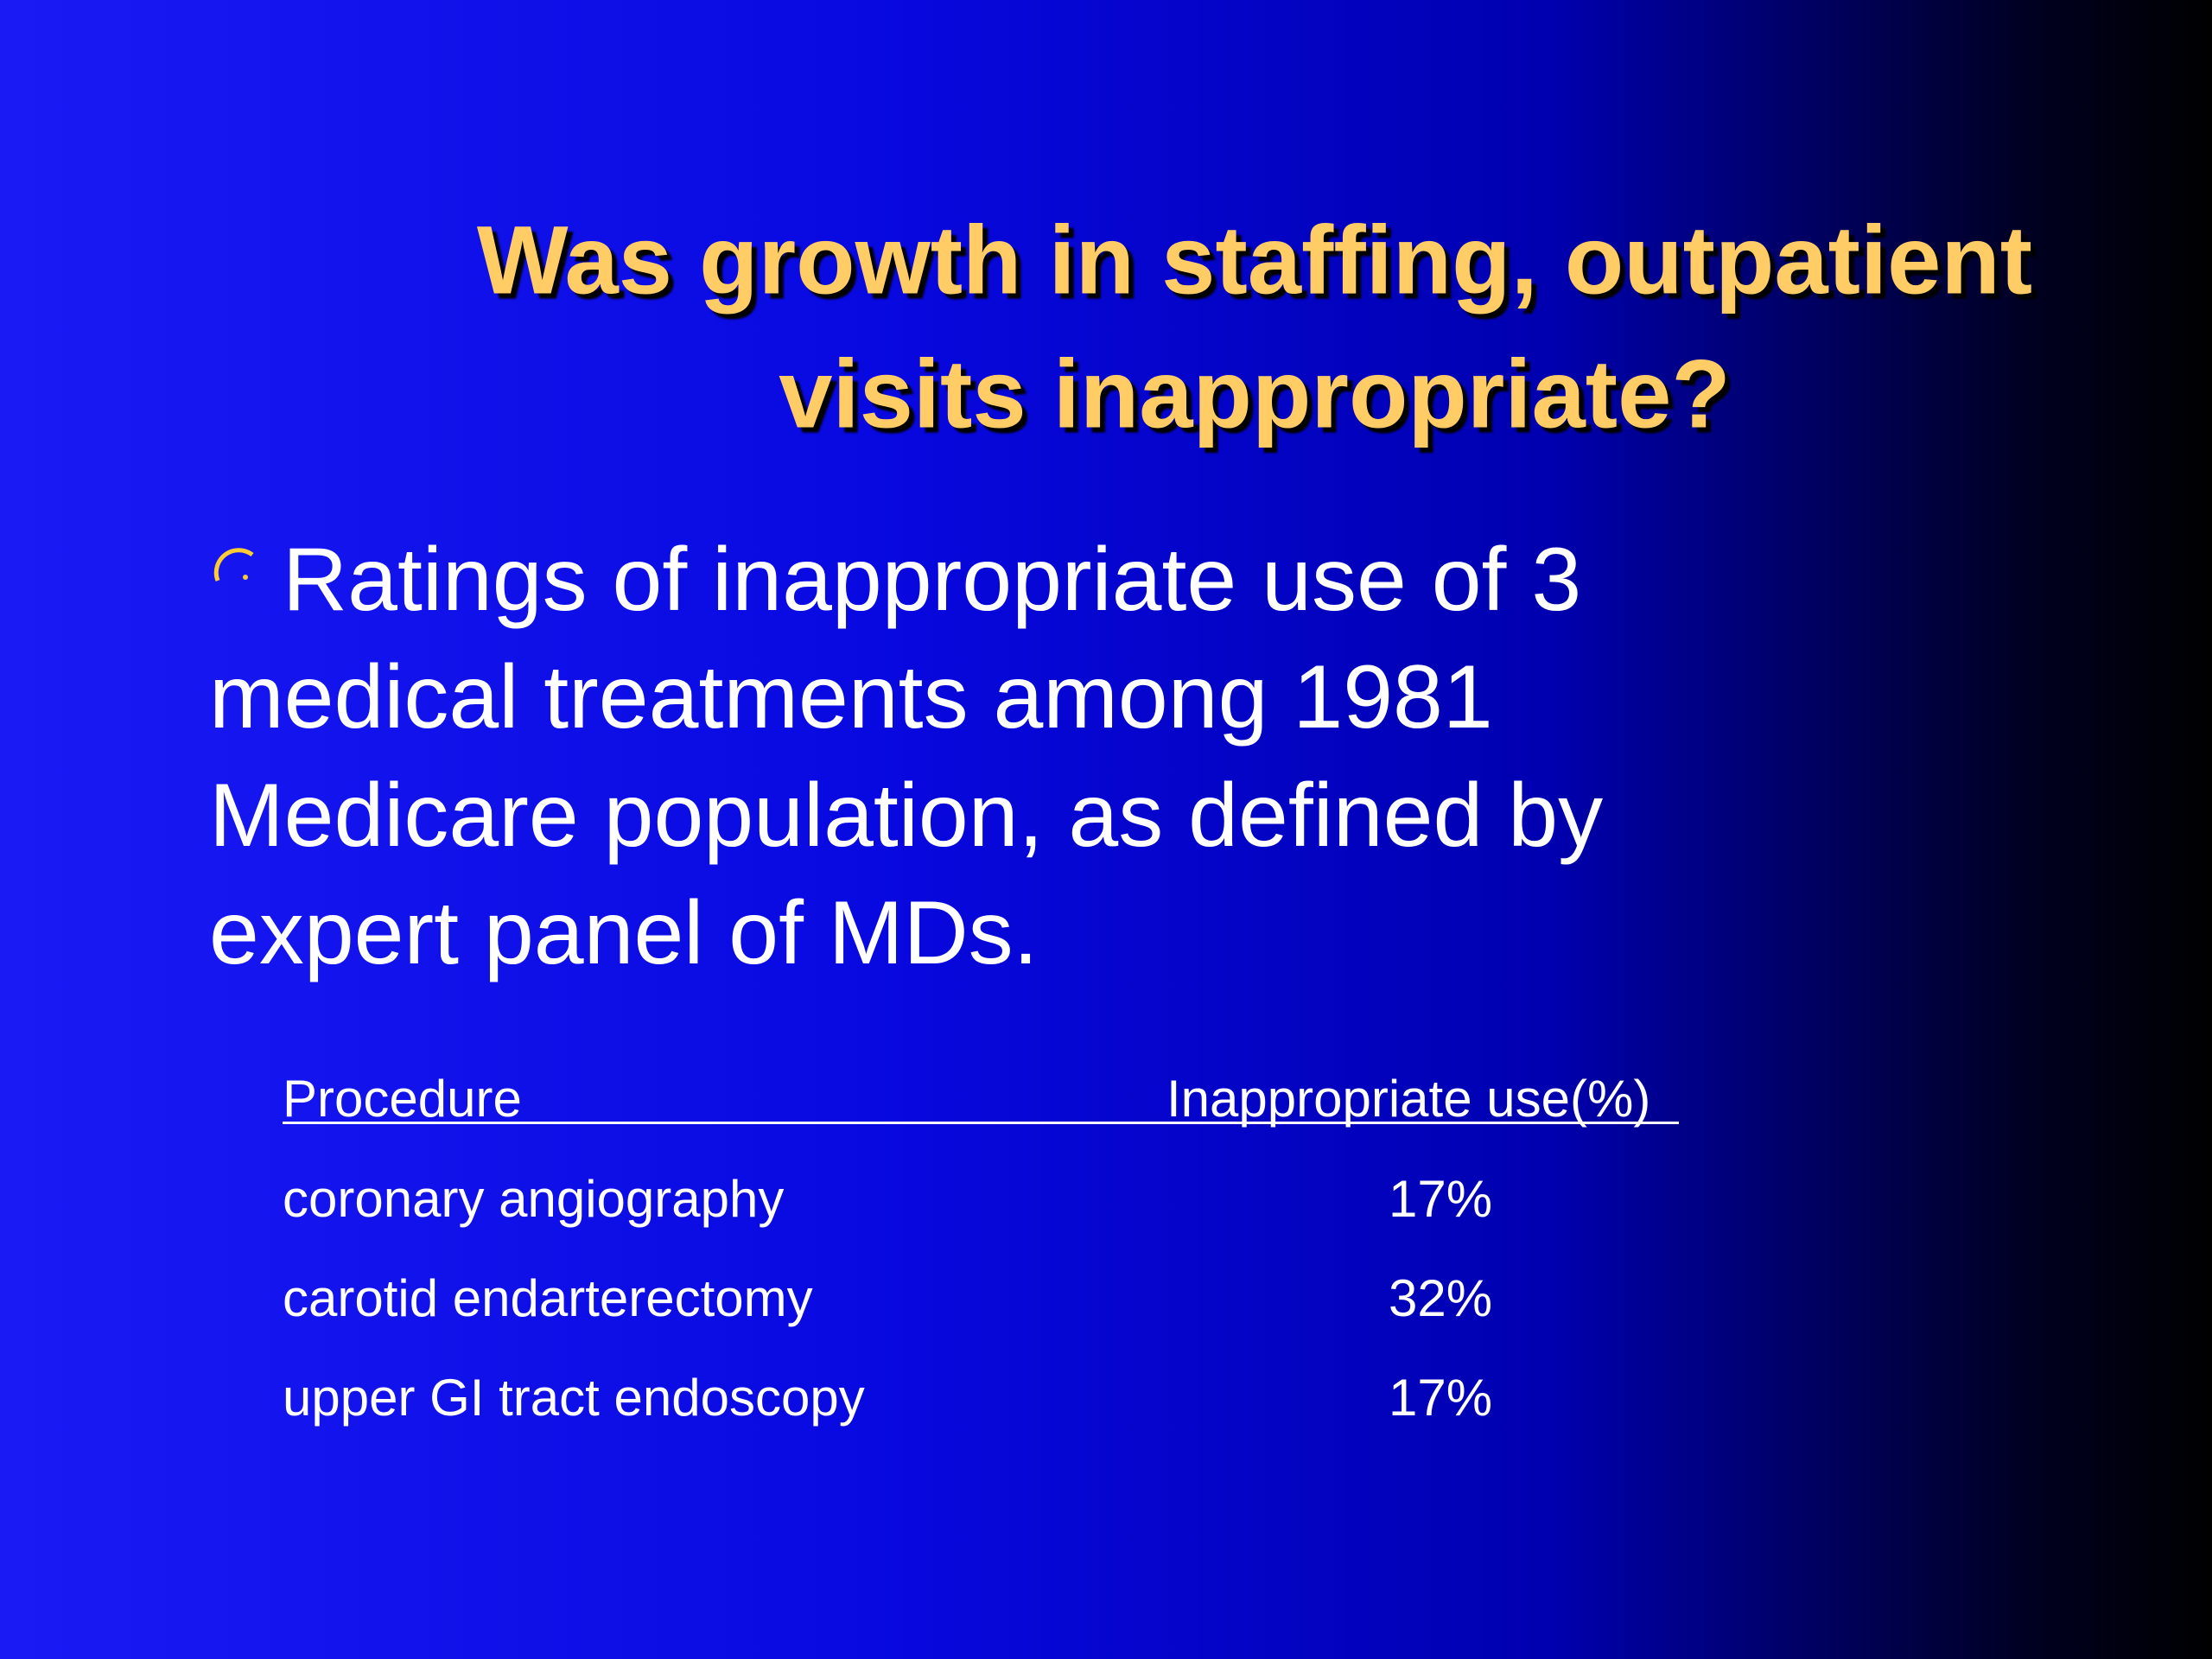  I want to click on table-cell: 32%, so click(1441, 1298).